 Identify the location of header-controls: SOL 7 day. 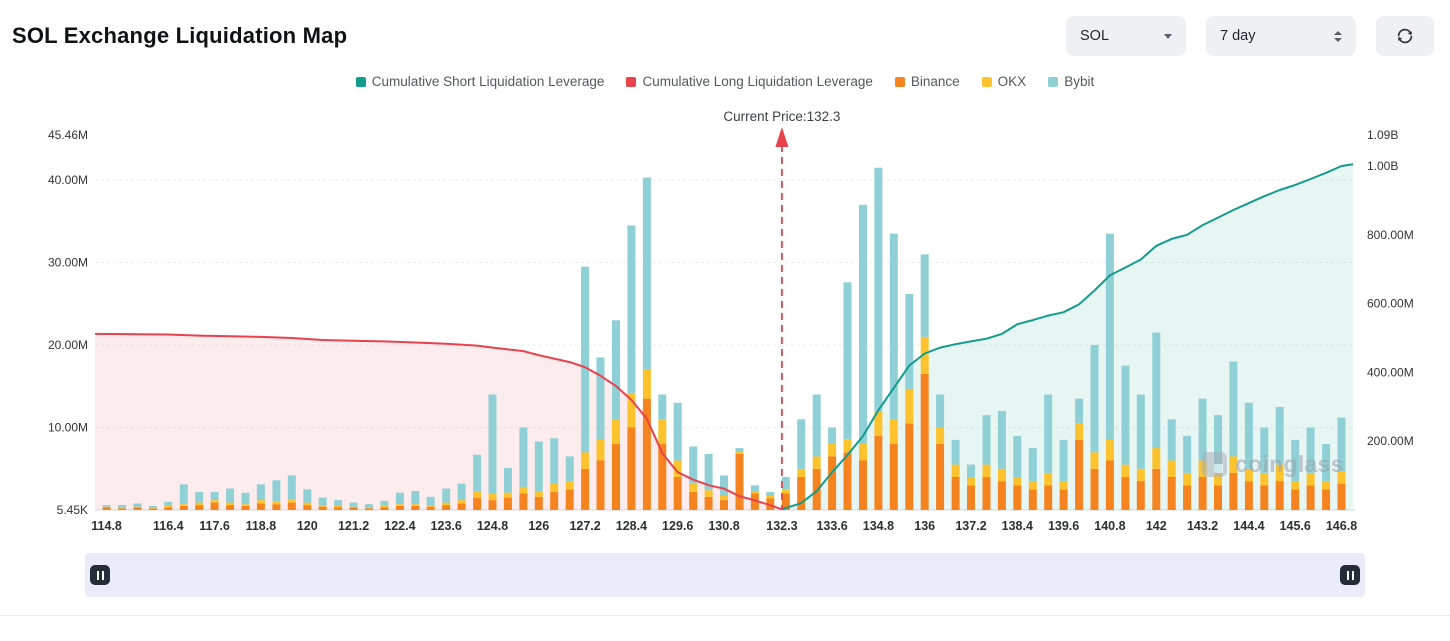
(1250, 36).